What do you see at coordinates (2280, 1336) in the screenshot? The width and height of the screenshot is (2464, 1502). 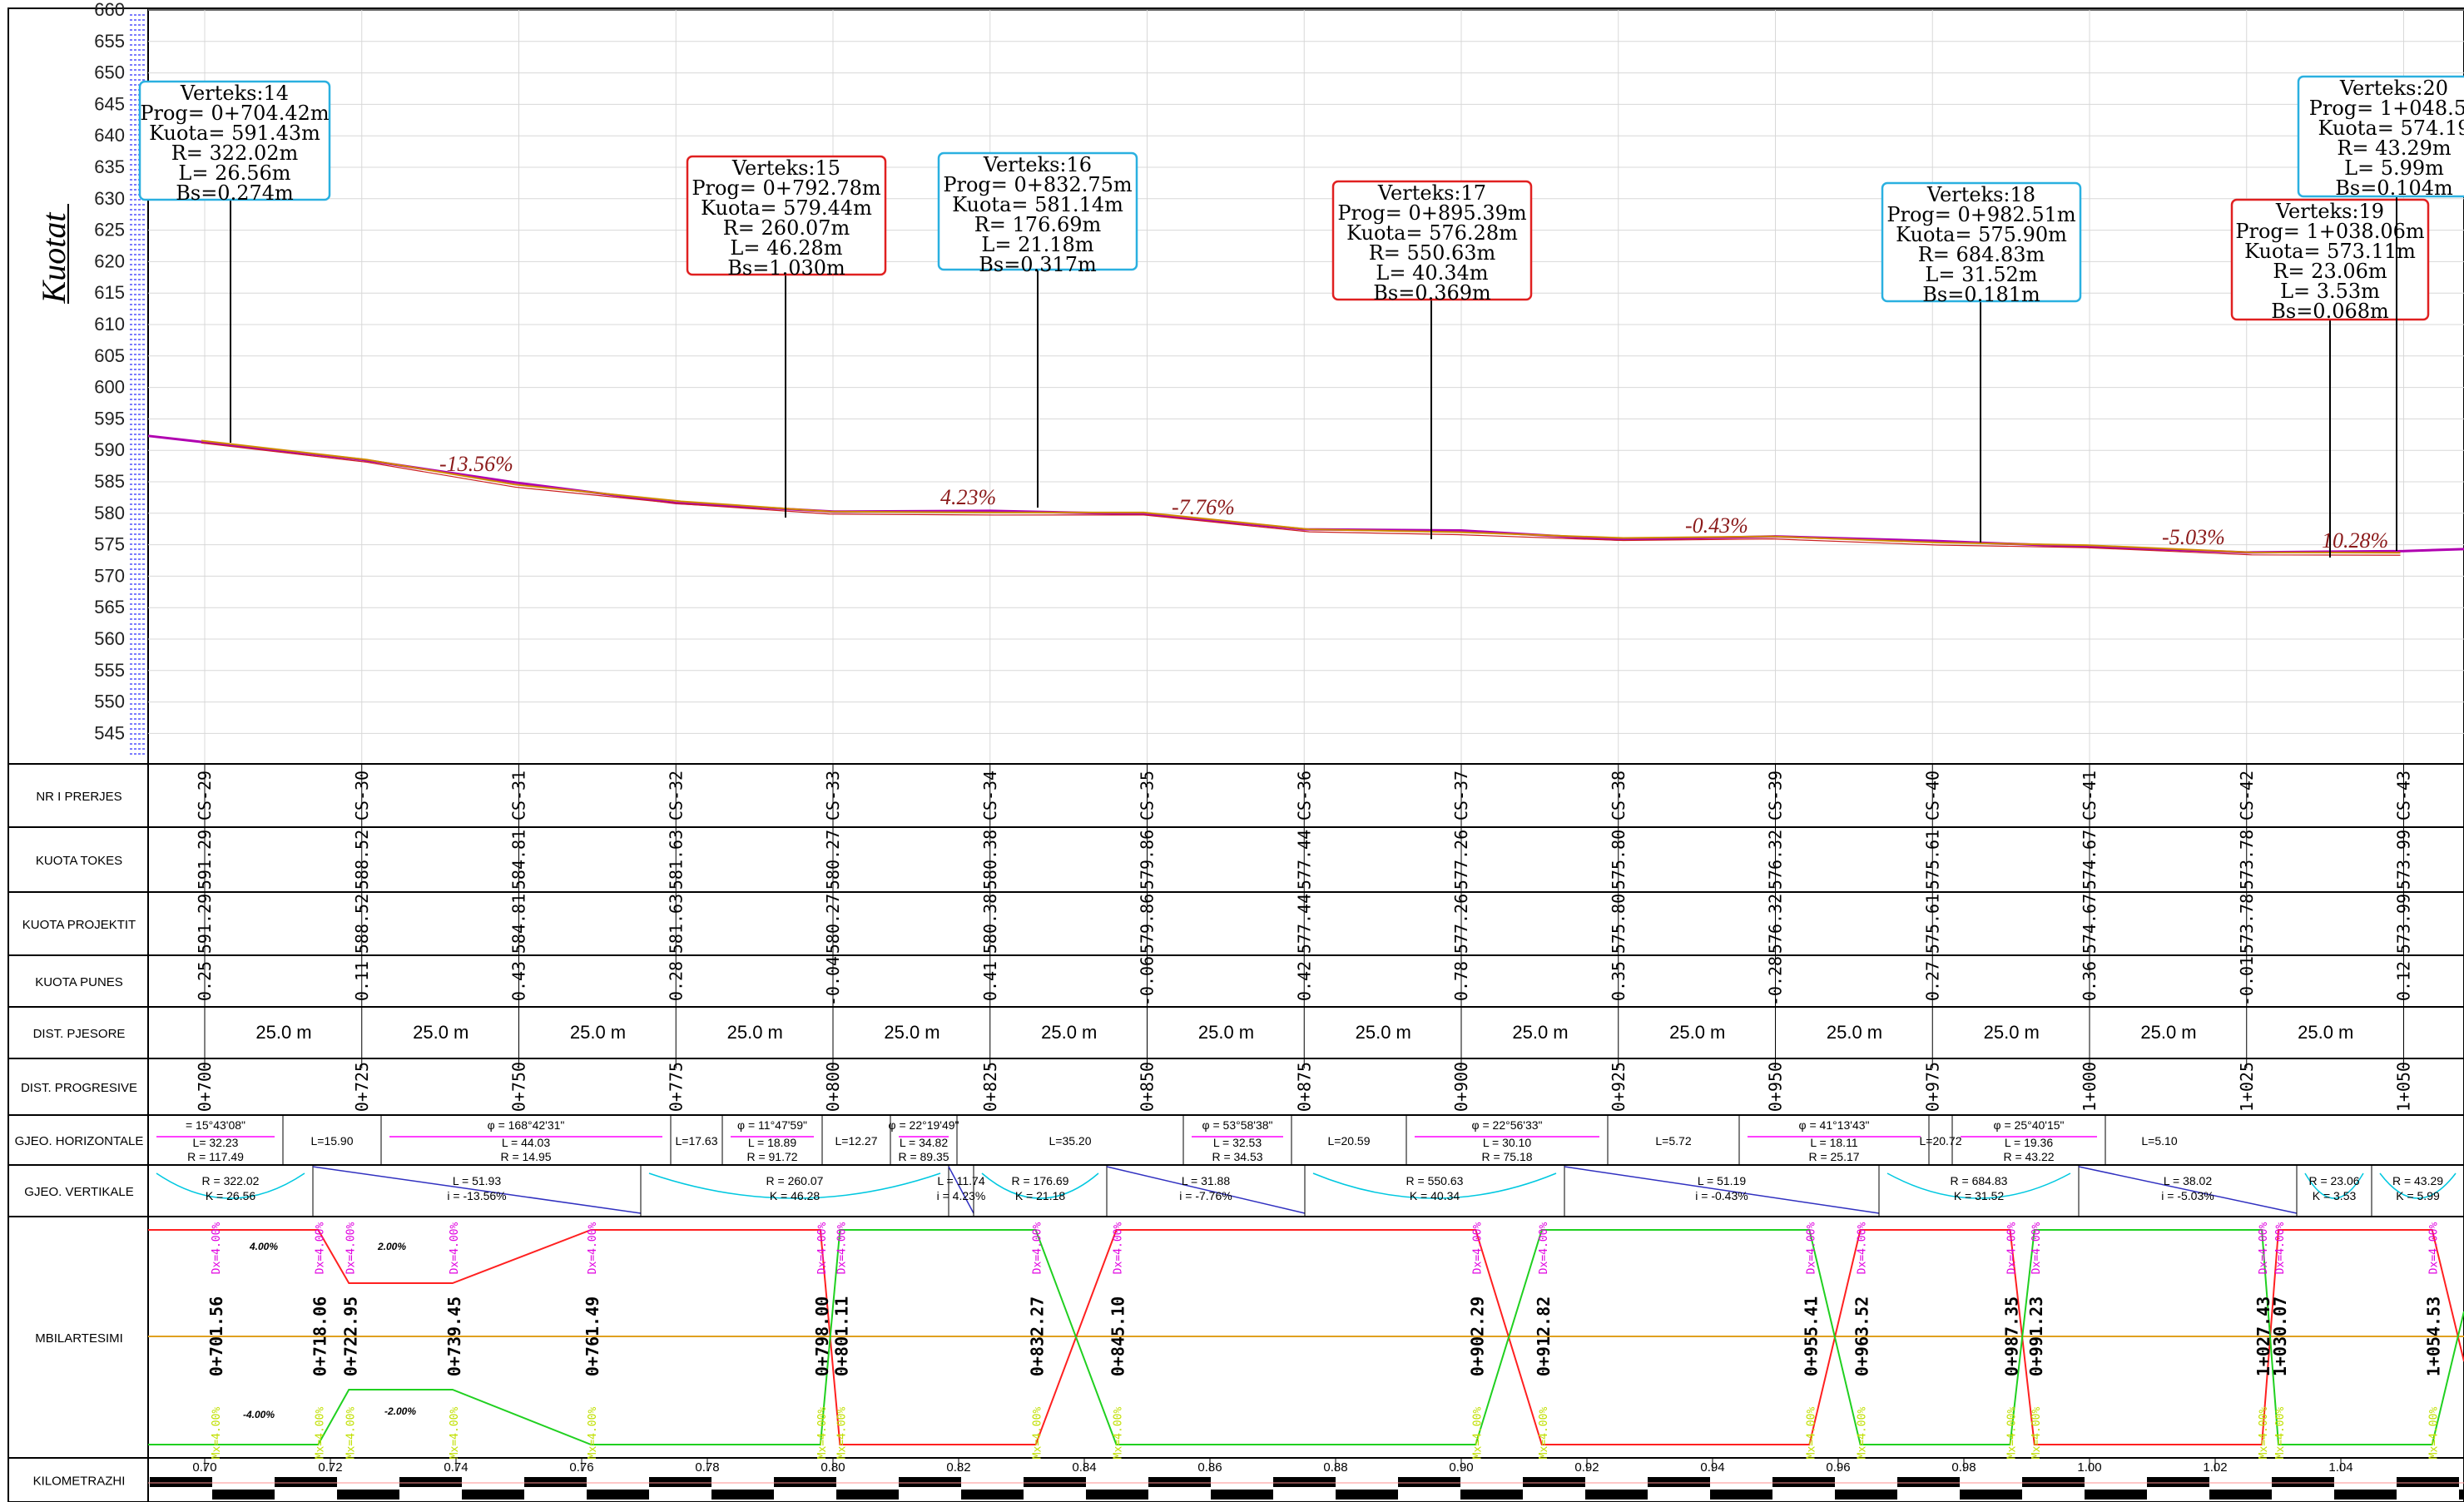 I see `superelevation-station: 1+030.07` at bounding box center [2280, 1336].